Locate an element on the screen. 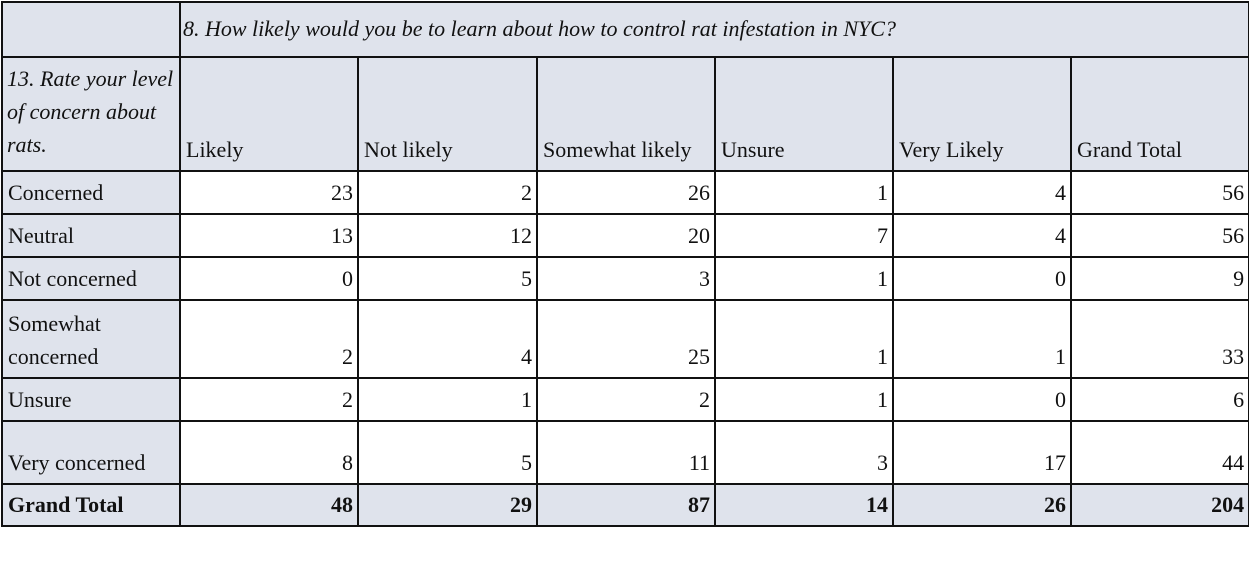 This screenshot has width=1249, height=565. table-cell: 6 is located at coordinates (1159, 399).